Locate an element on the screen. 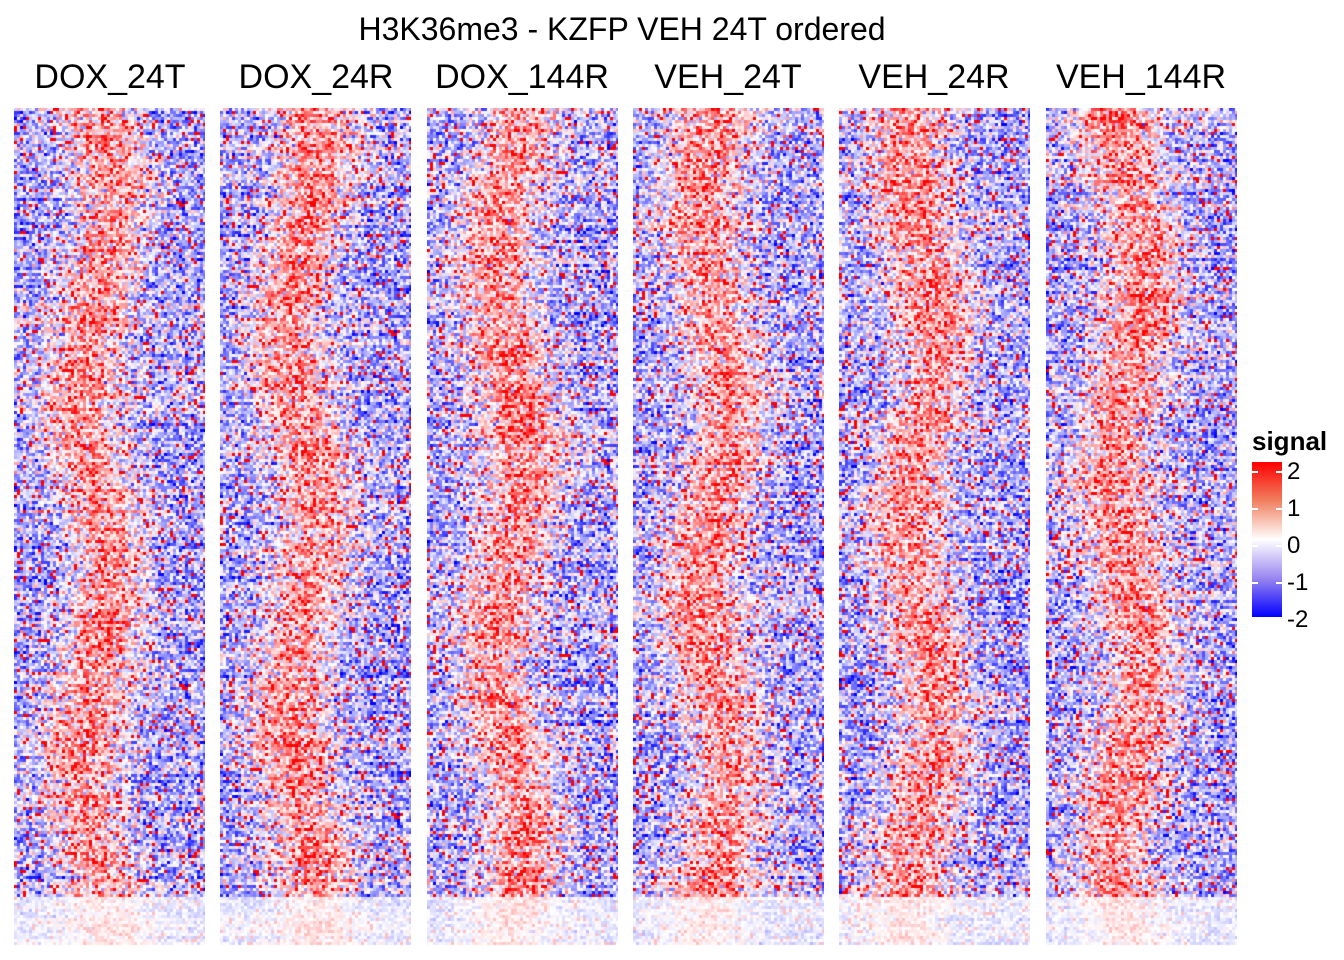 This screenshot has height=960, width=1344. legend-color-bar is located at coordinates (1267, 539).